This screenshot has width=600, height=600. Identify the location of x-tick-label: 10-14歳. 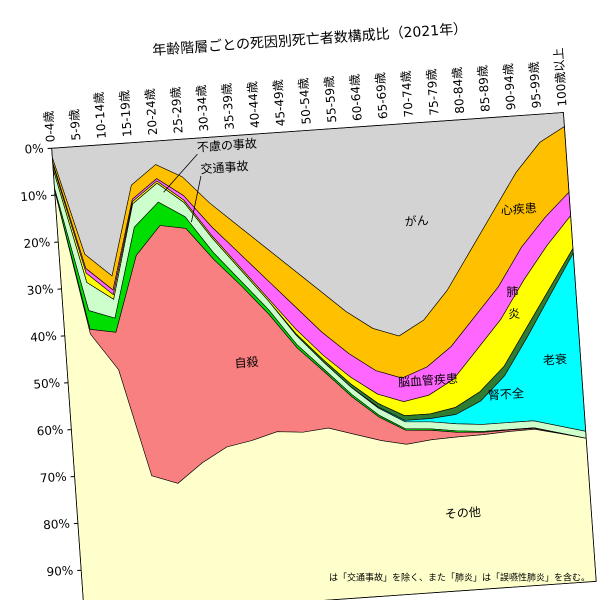
(100, 115).